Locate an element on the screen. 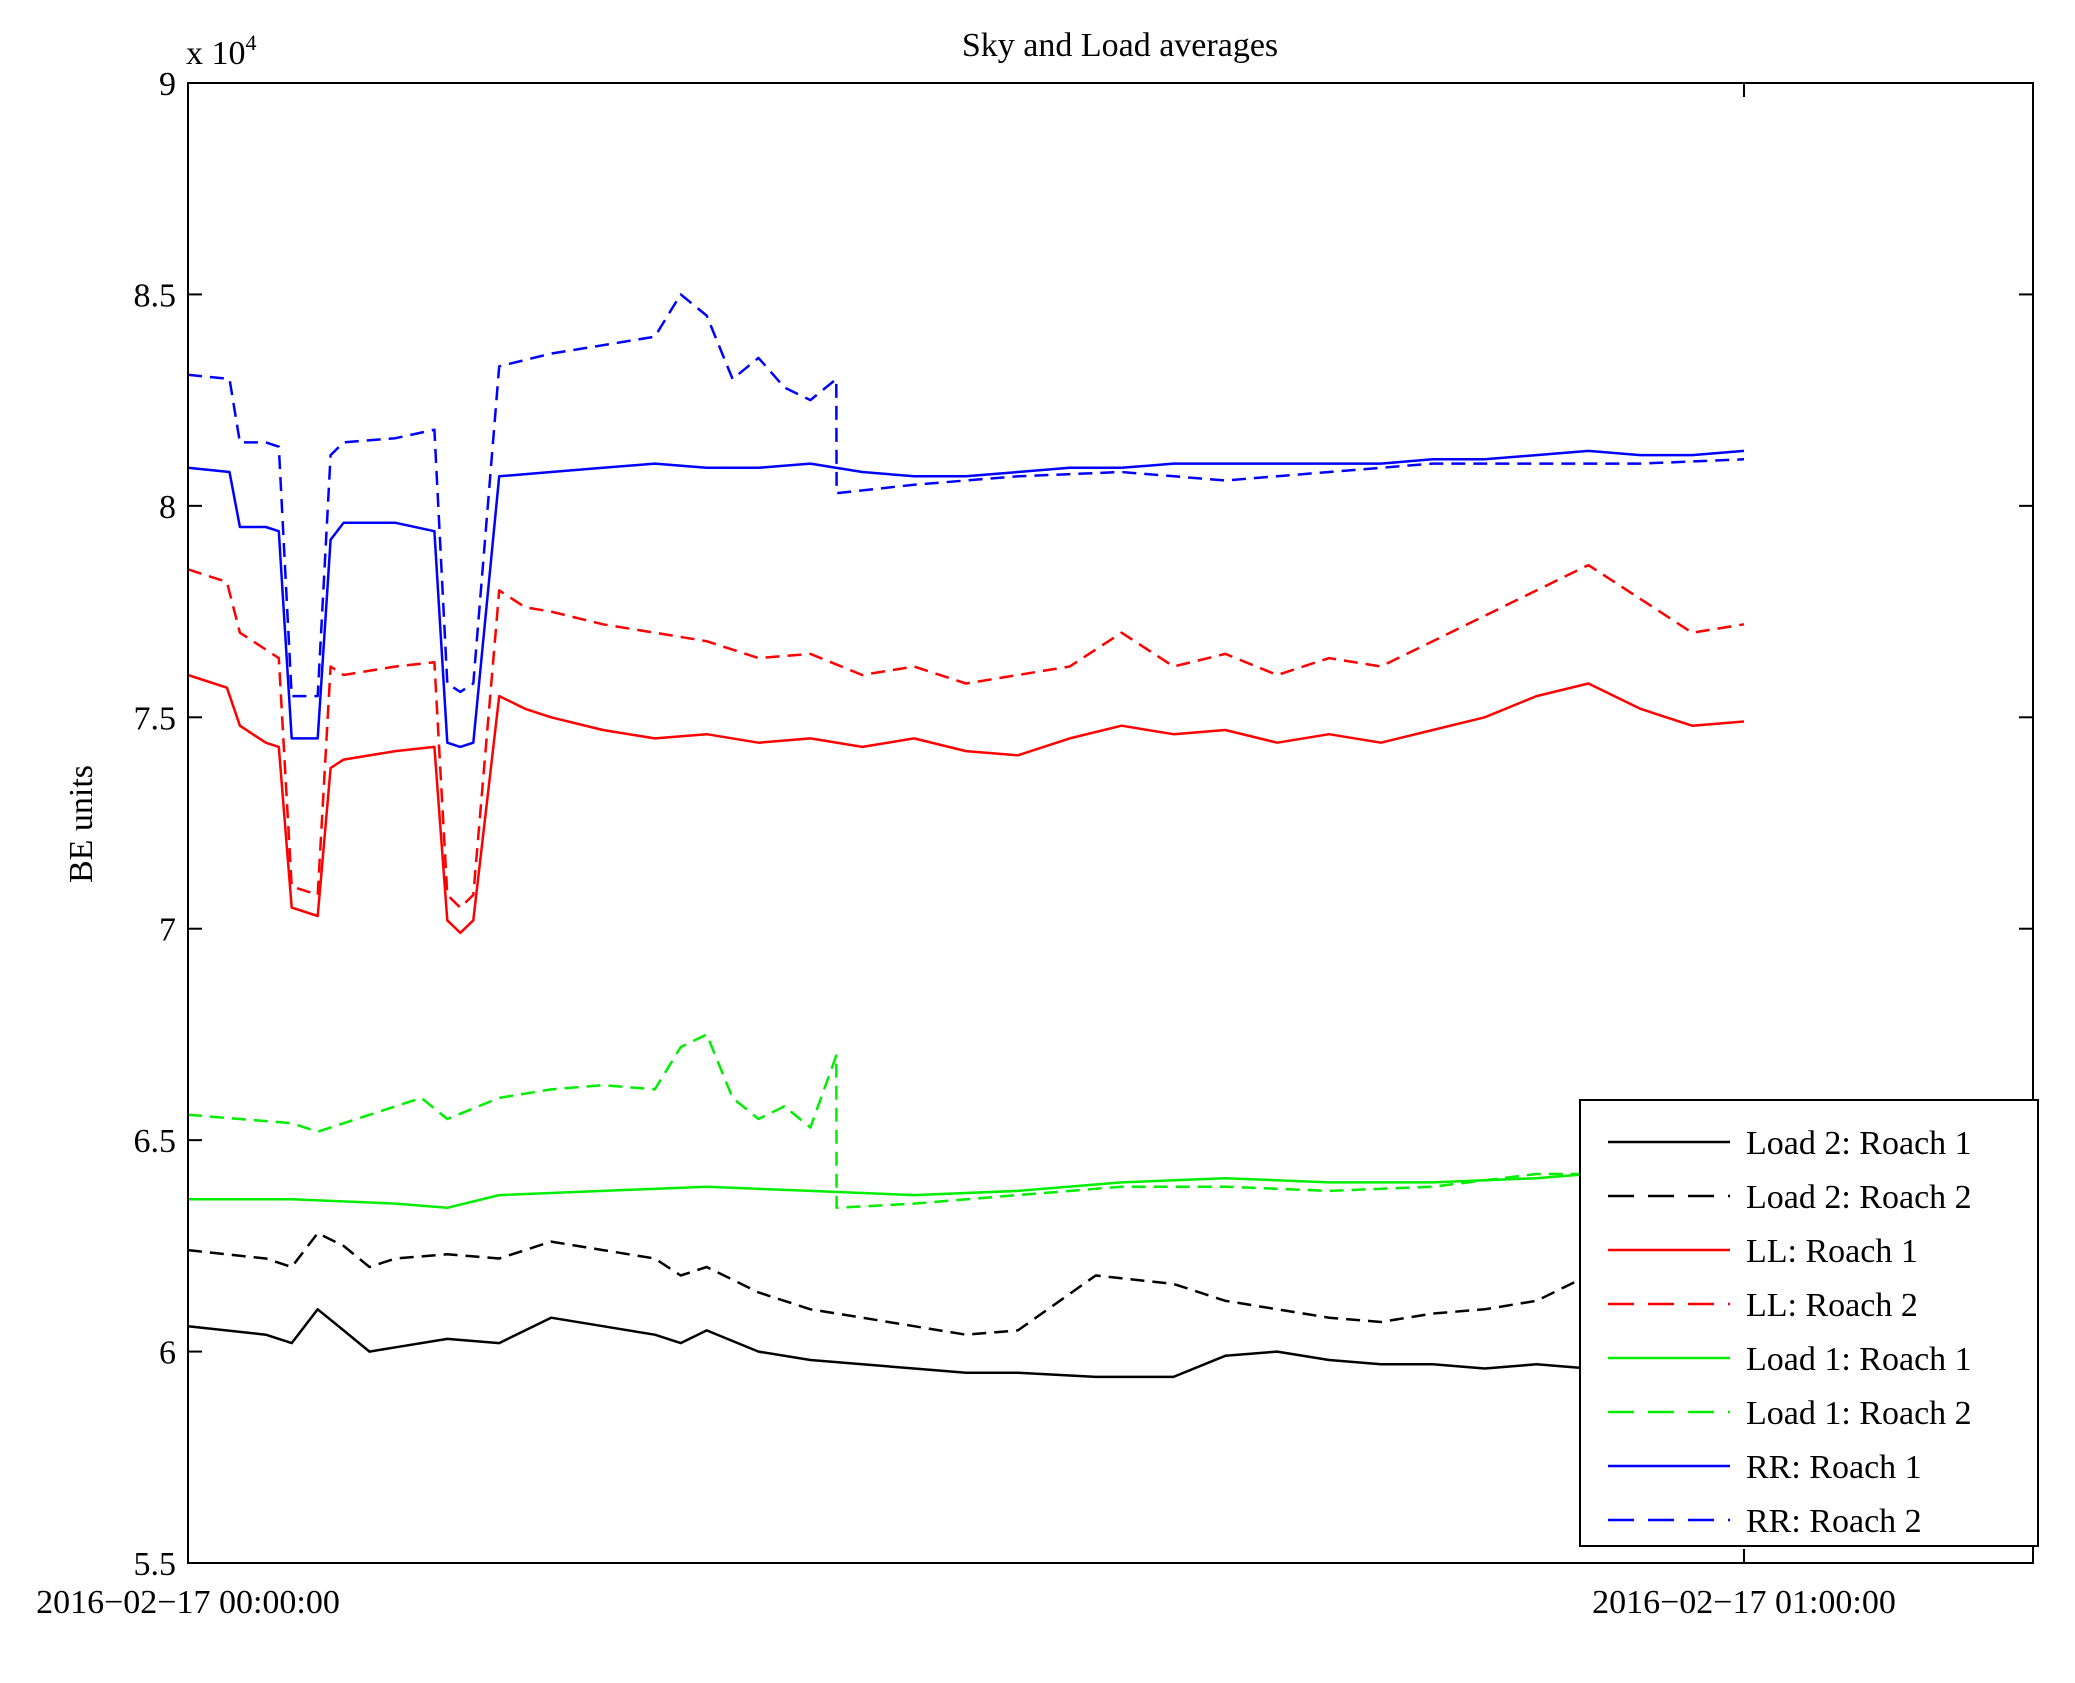 Image resolution: width=2075 pixels, height=1683 pixels. legend-label-4: LL: Roach 2 is located at coordinates (1832, 1305).